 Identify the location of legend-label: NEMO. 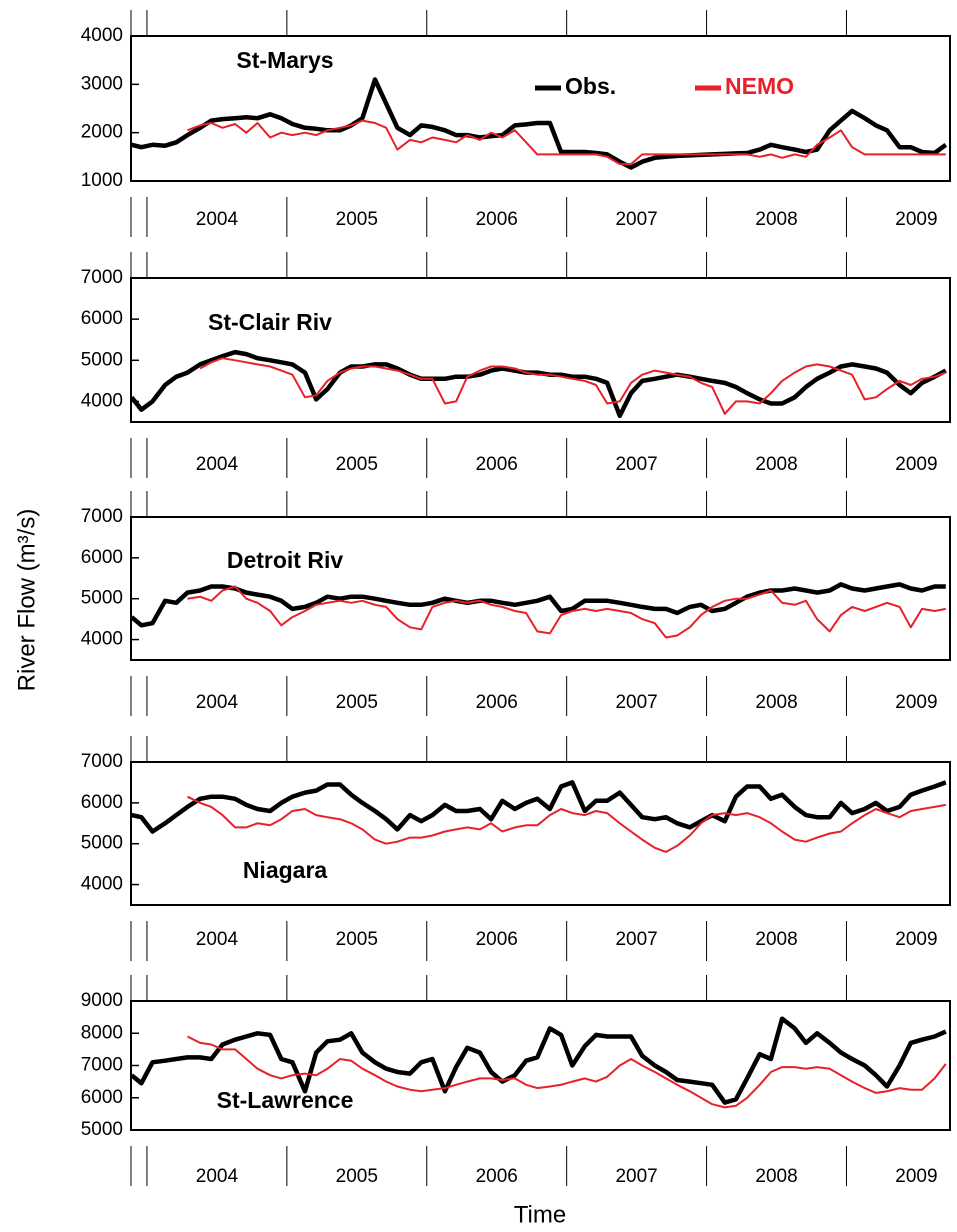
(759, 86).